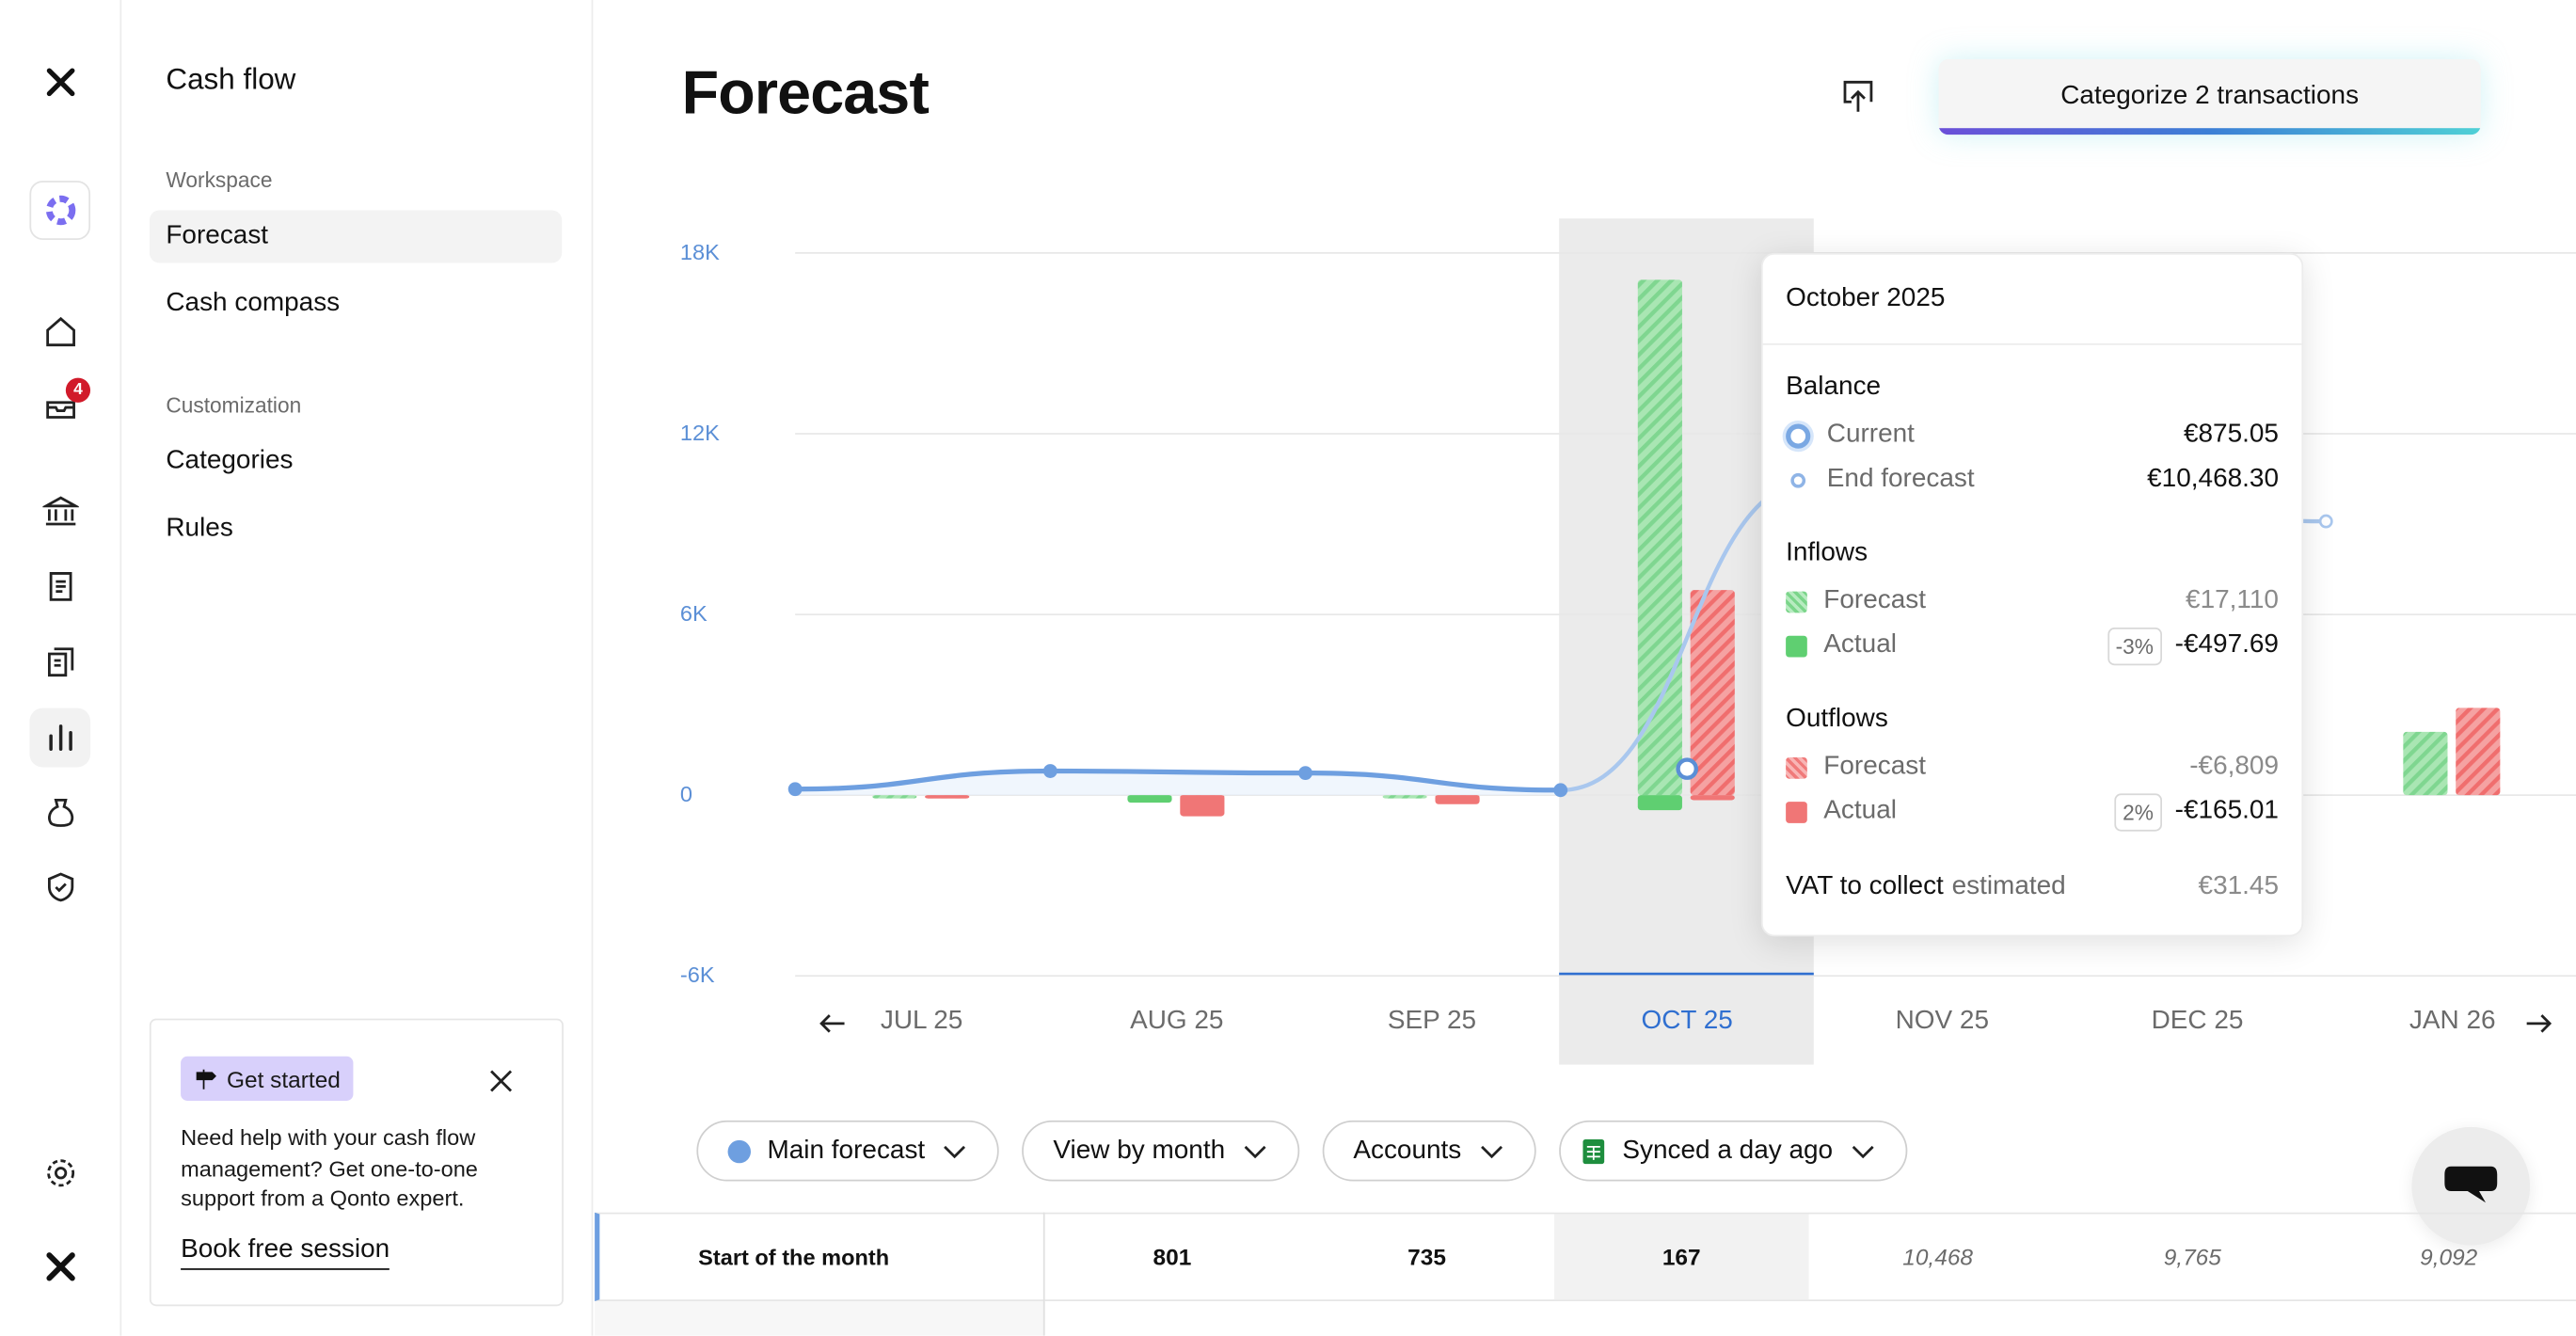 Image resolution: width=2576 pixels, height=1336 pixels. What do you see at coordinates (1177, 1021) in the screenshot?
I see `x-tick-label: AUG 25` at bounding box center [1177, 1021].